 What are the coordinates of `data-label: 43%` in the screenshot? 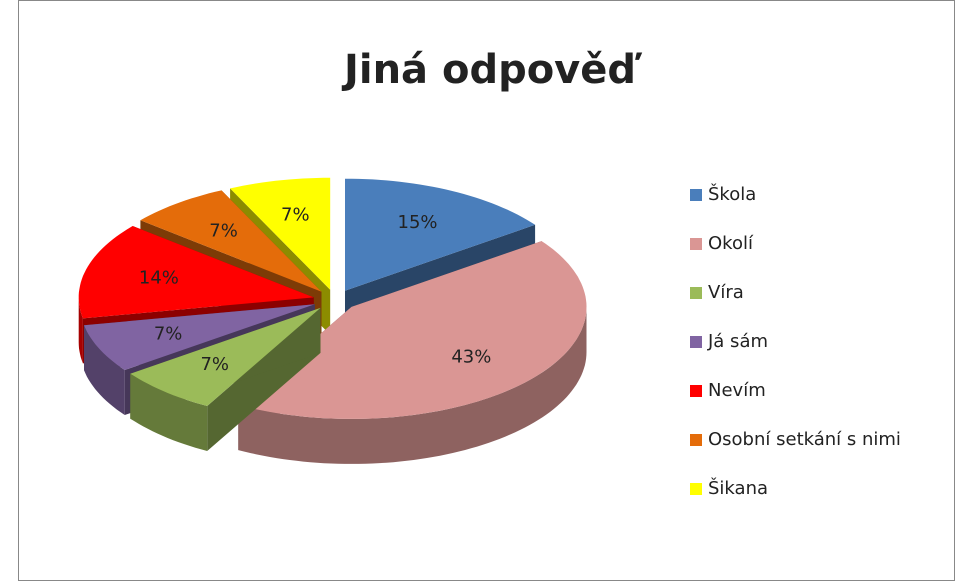 It's located at (471, 356).